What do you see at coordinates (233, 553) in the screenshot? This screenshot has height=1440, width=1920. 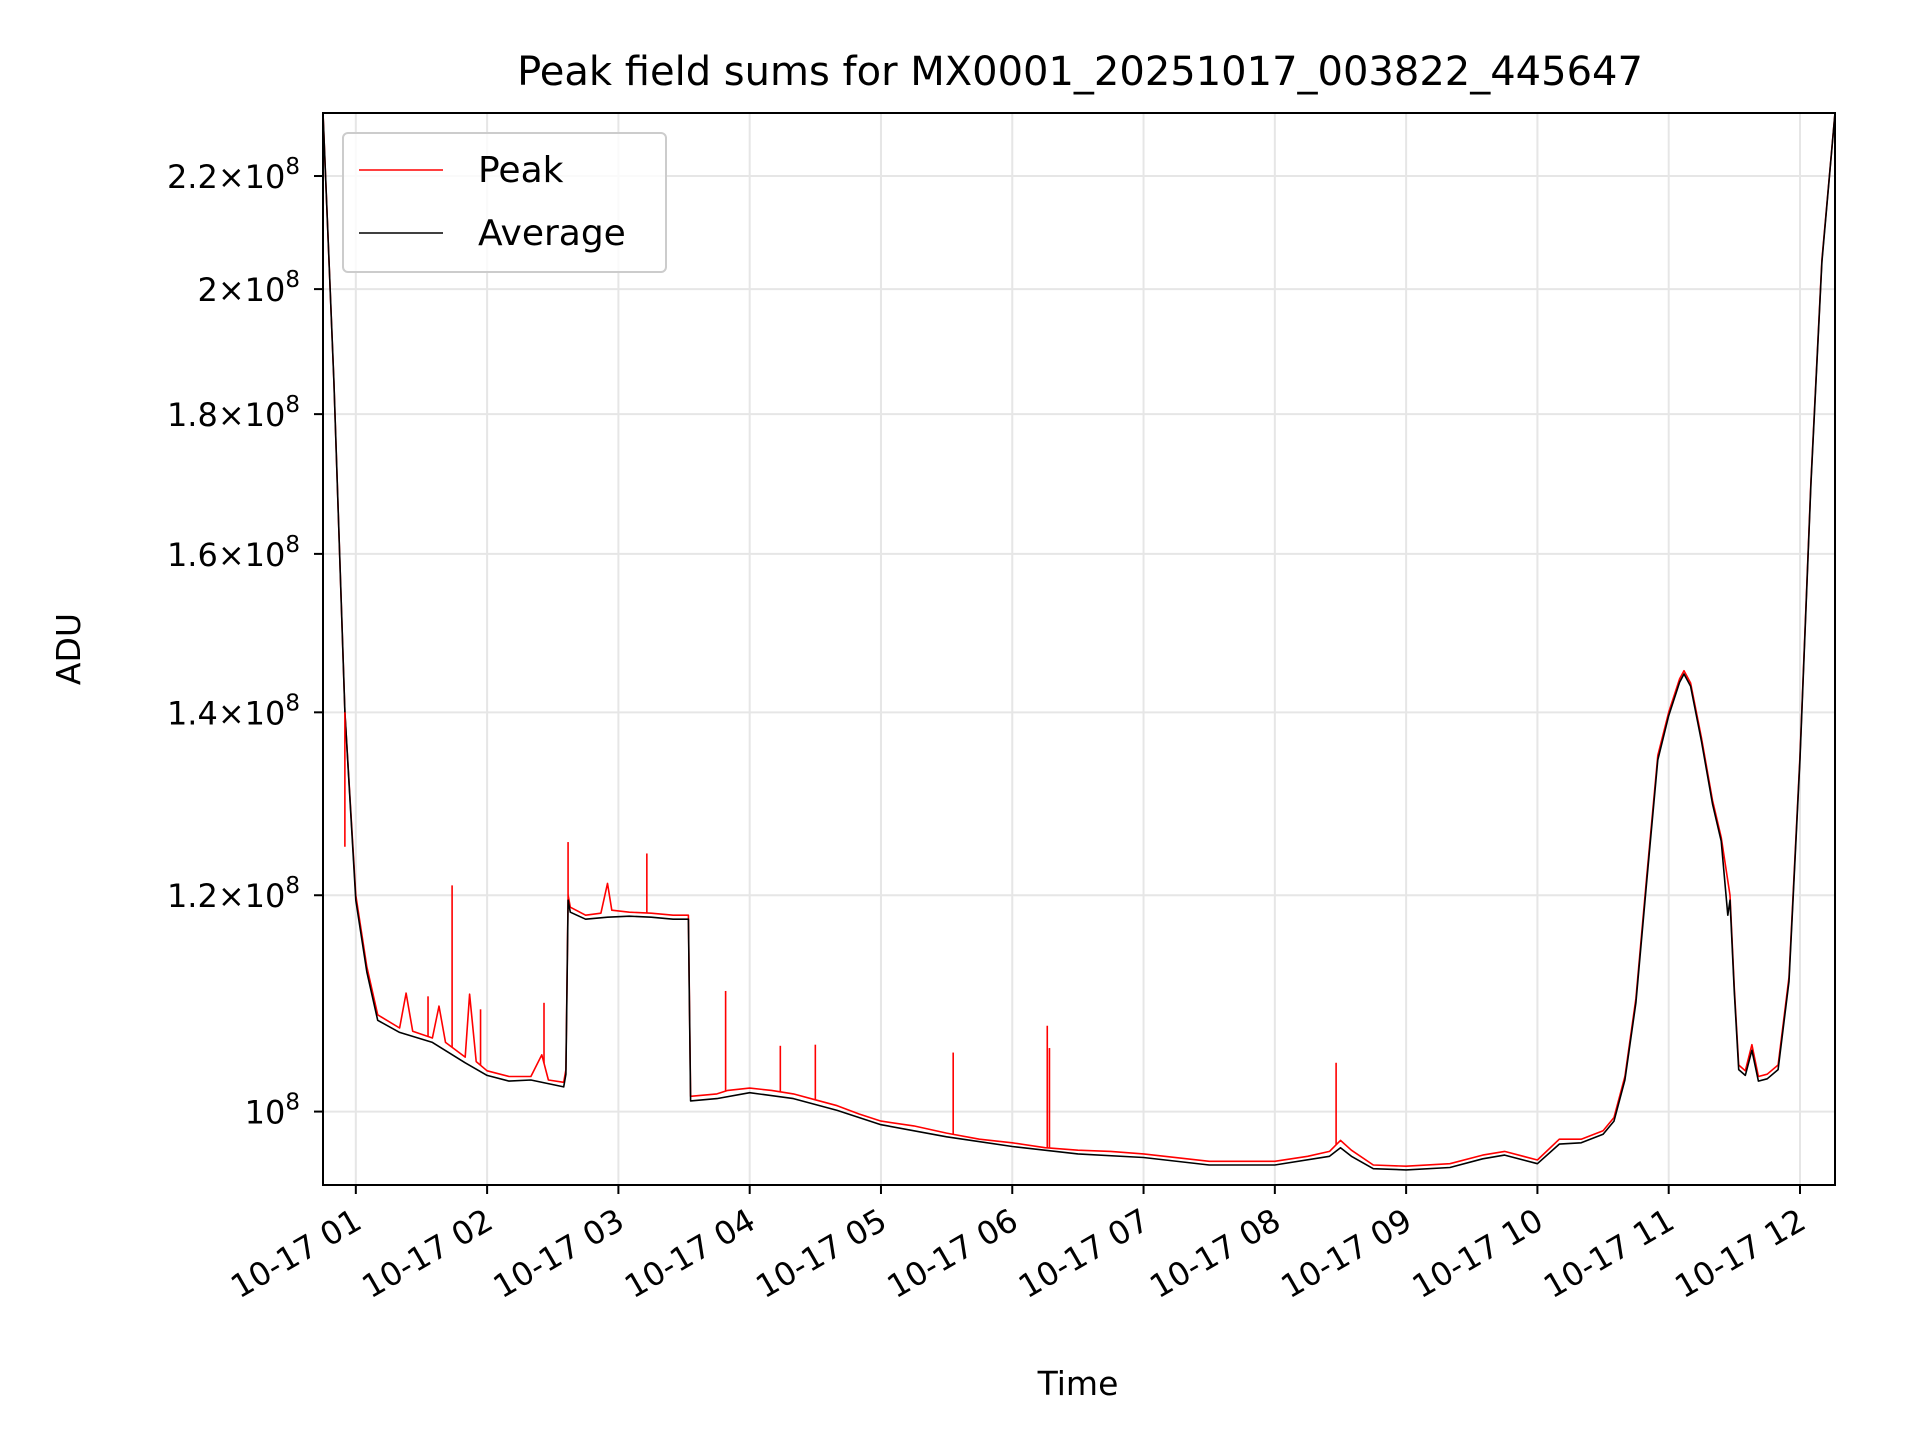 I see `y-tick-label: 1.6×108` at bounding box center [233, 553].